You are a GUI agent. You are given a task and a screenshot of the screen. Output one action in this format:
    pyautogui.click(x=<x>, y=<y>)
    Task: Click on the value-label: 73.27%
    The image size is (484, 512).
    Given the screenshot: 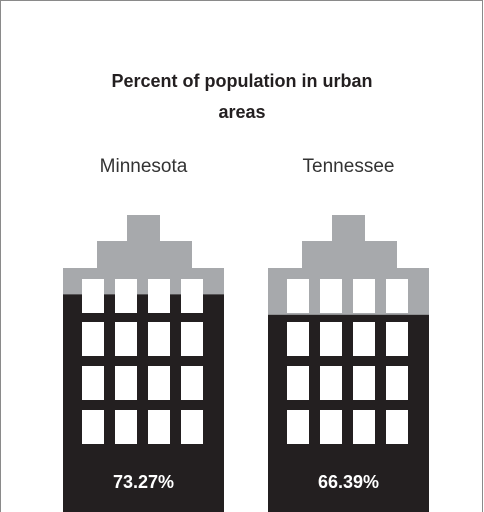 What is the action you would take?
    pyautogui.click(x=143, y=482)
    